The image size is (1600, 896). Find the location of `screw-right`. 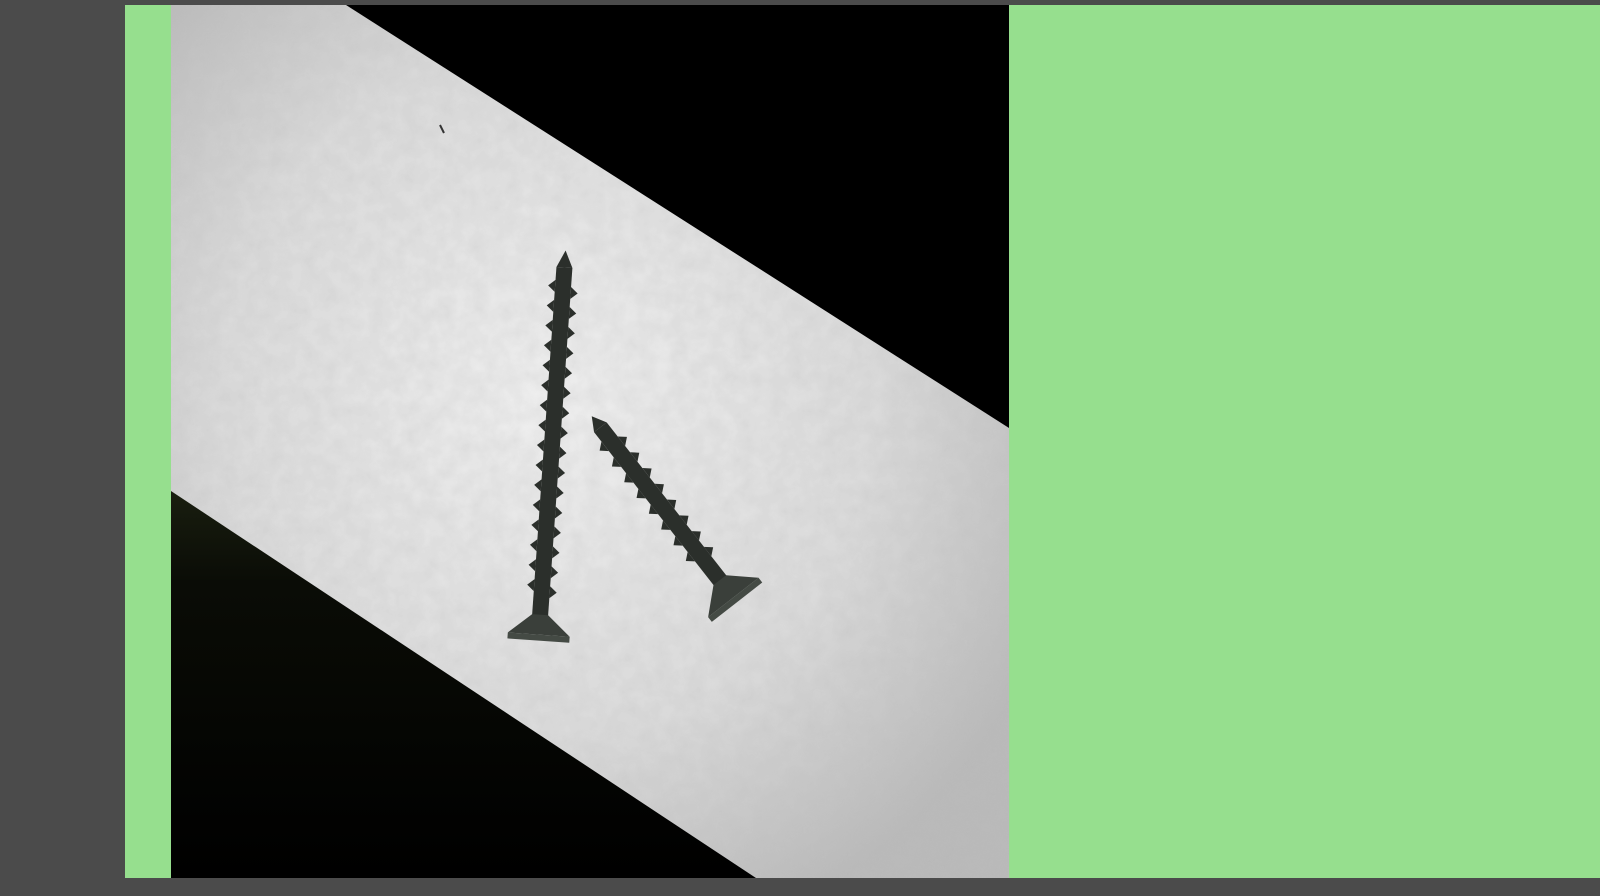

screw-right is located at coordinates (677, 519).